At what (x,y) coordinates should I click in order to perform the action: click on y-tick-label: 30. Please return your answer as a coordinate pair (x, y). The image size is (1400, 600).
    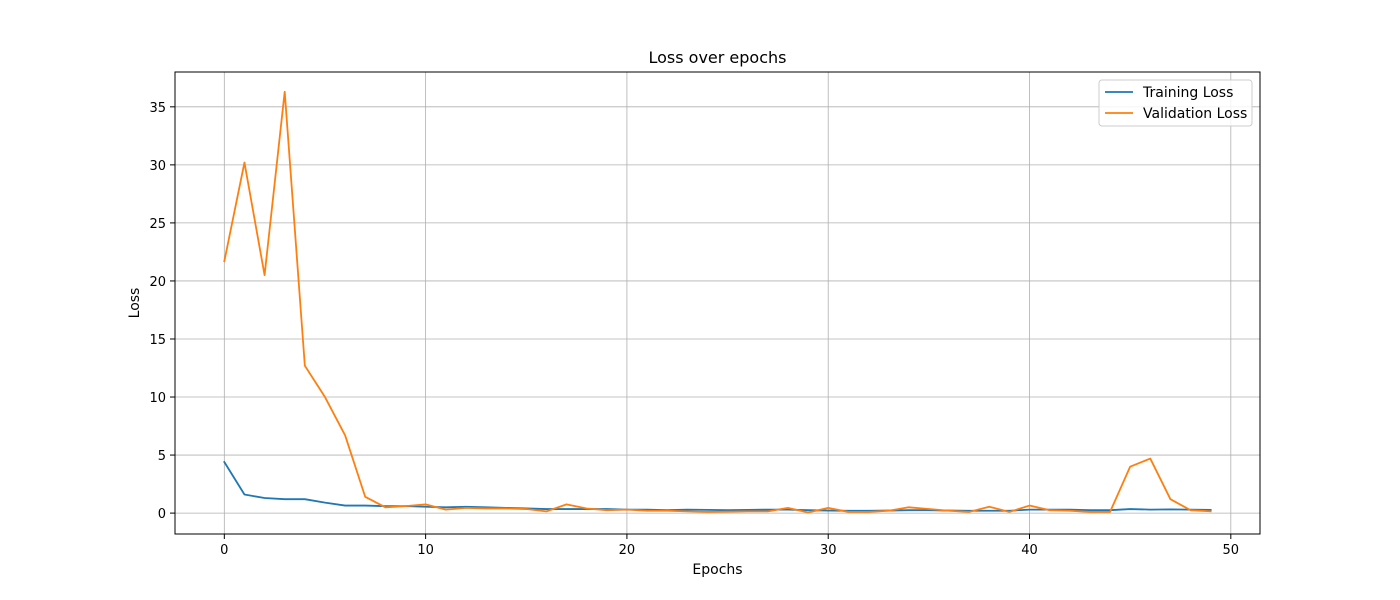
    Looking at the image, I should click on (157, 166).